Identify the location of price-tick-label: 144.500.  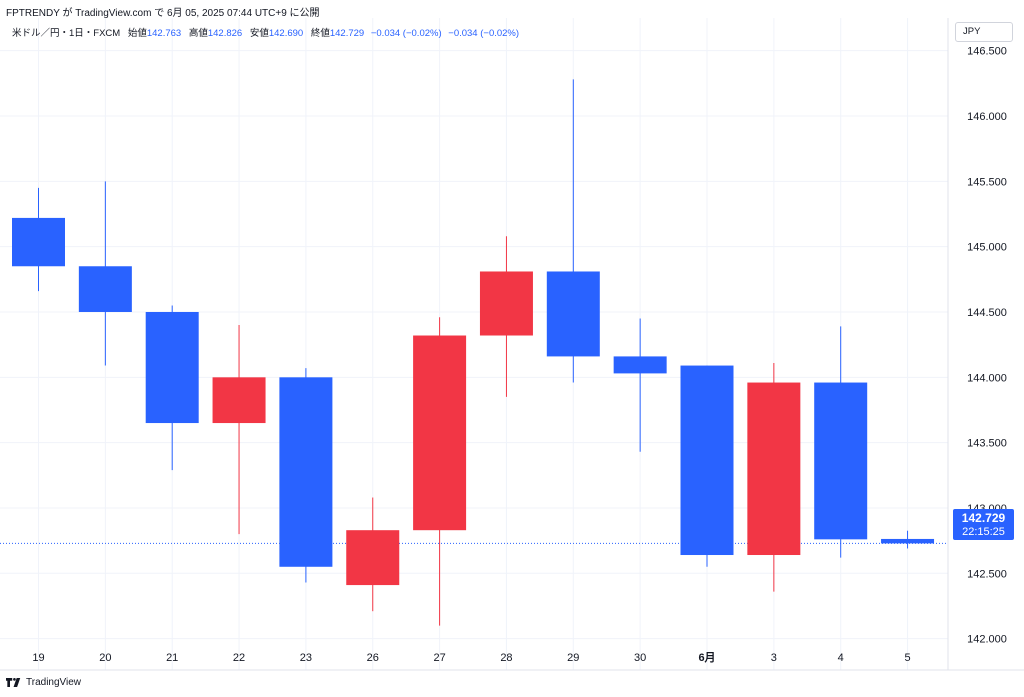
(987, 313).